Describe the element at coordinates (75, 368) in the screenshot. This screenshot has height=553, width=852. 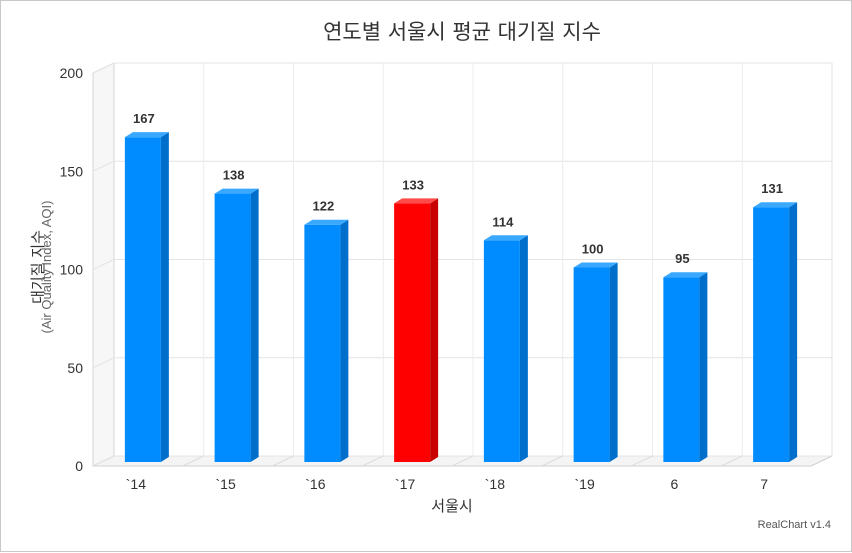
I see `y-tick-label: 50` at that location.